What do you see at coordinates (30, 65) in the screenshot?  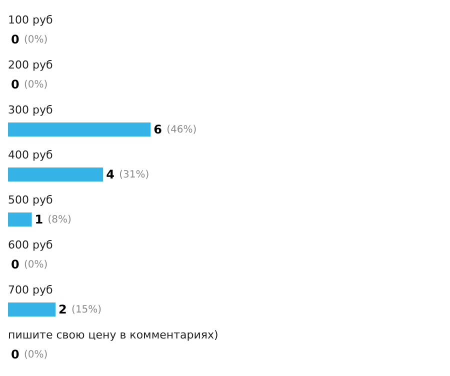 I see `y-tick-label: 200 руб` at bounding box center [30, 65].